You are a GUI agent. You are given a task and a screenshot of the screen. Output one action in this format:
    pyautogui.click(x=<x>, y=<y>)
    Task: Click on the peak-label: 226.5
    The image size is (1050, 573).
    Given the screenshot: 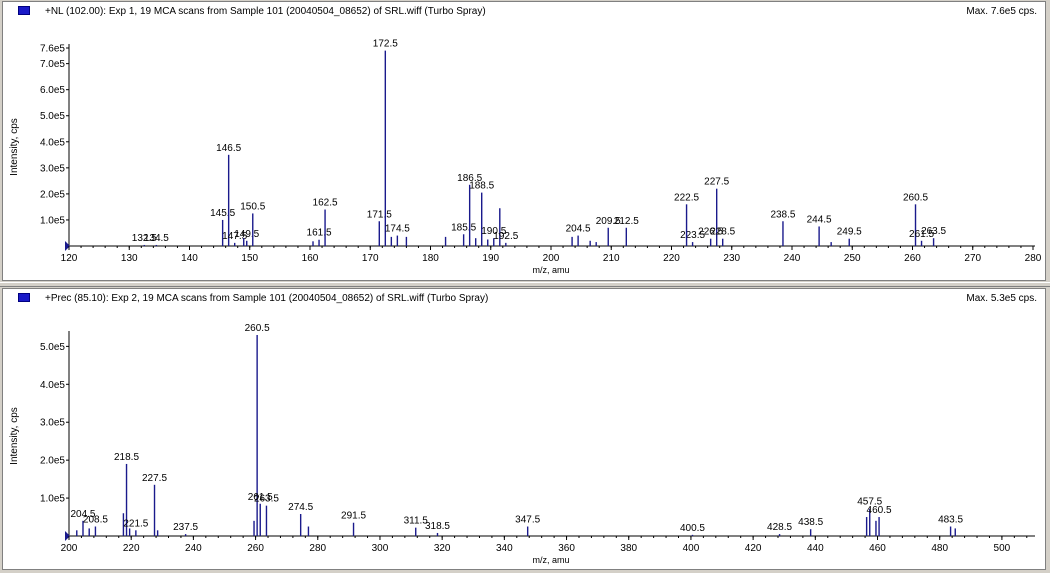 What is the action you would take?
    pyautogui.click(x=710, y=232)
    